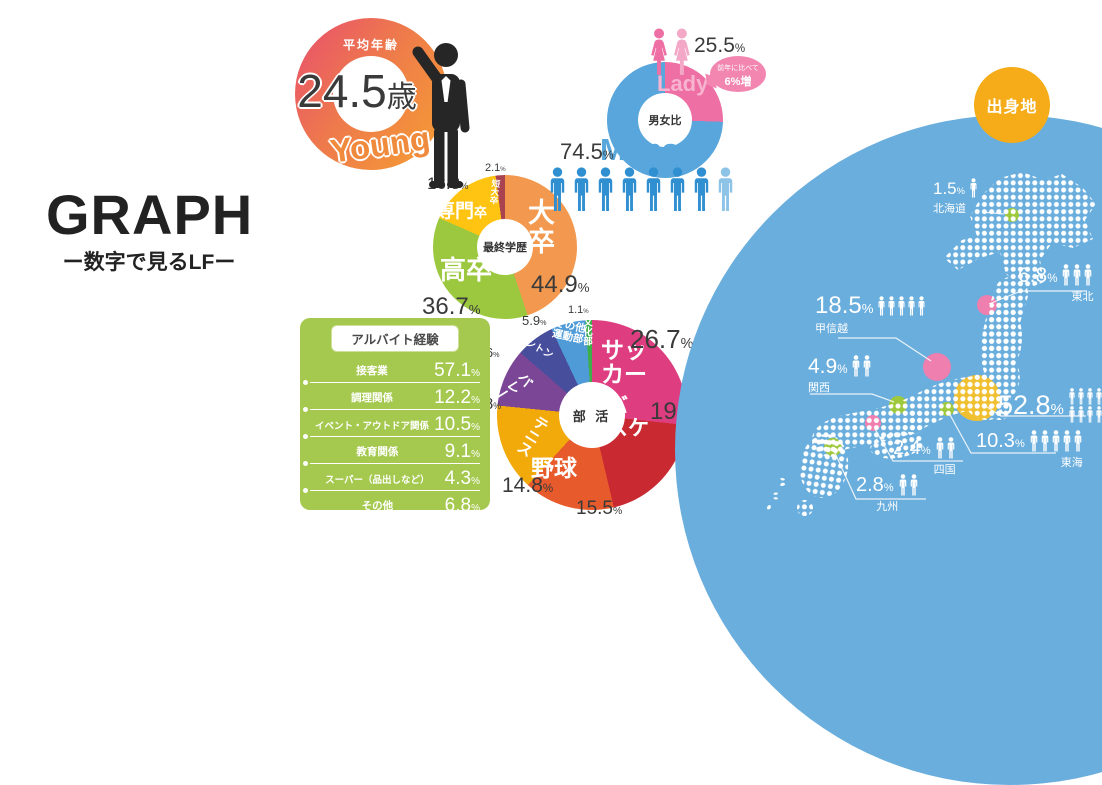 Image resolution: width=1102 pixels, height=785 pixels. I want to click on bubble-line1: 前年に比べて, so click(738, 68).